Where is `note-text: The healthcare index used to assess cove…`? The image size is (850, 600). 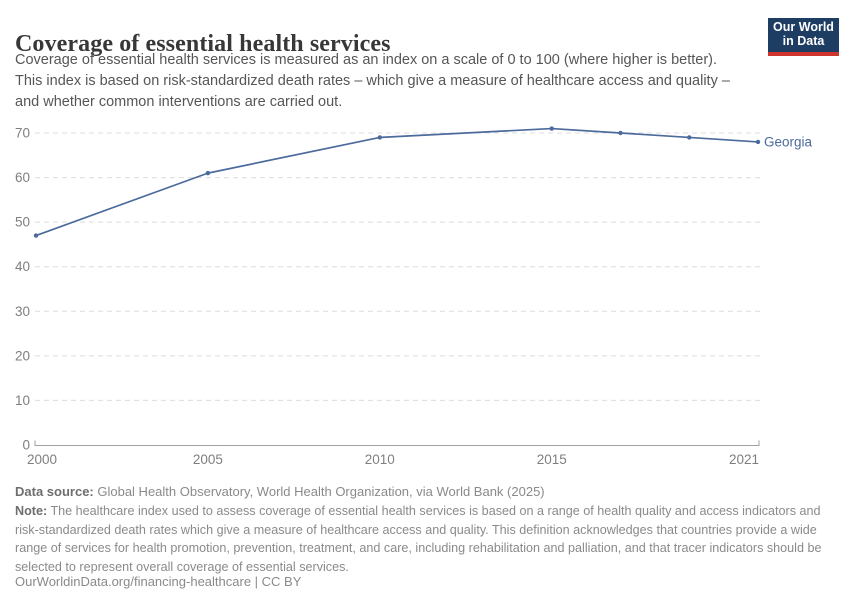
note-text: The healthcare index used to assess cove… is located at coordinates (418, 539).